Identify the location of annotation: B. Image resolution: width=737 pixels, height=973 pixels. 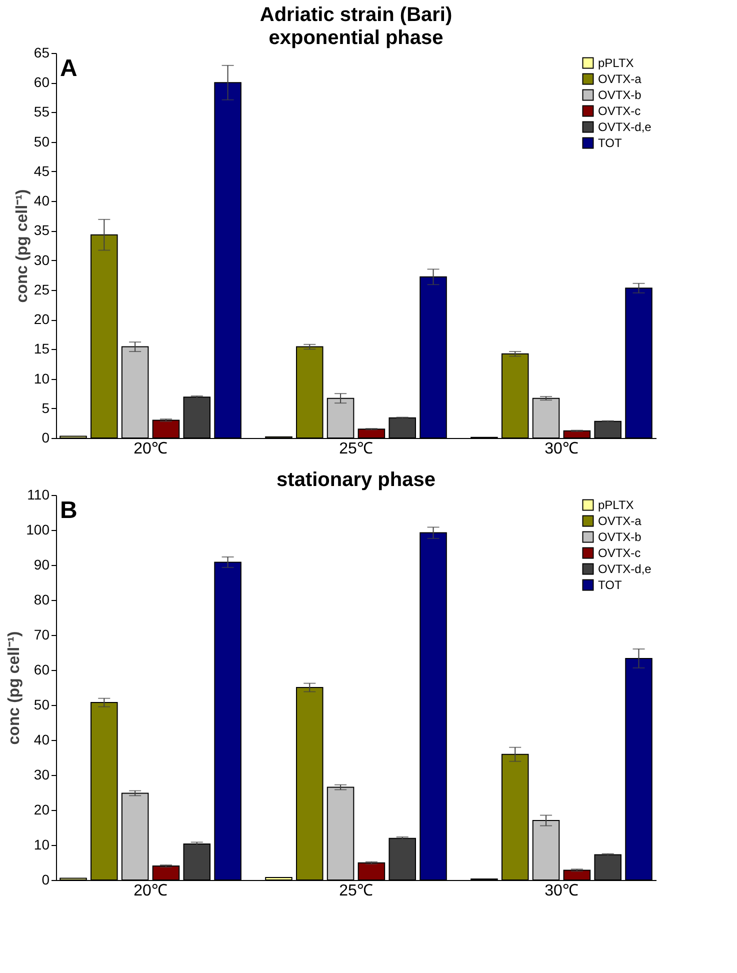
(69, 510).